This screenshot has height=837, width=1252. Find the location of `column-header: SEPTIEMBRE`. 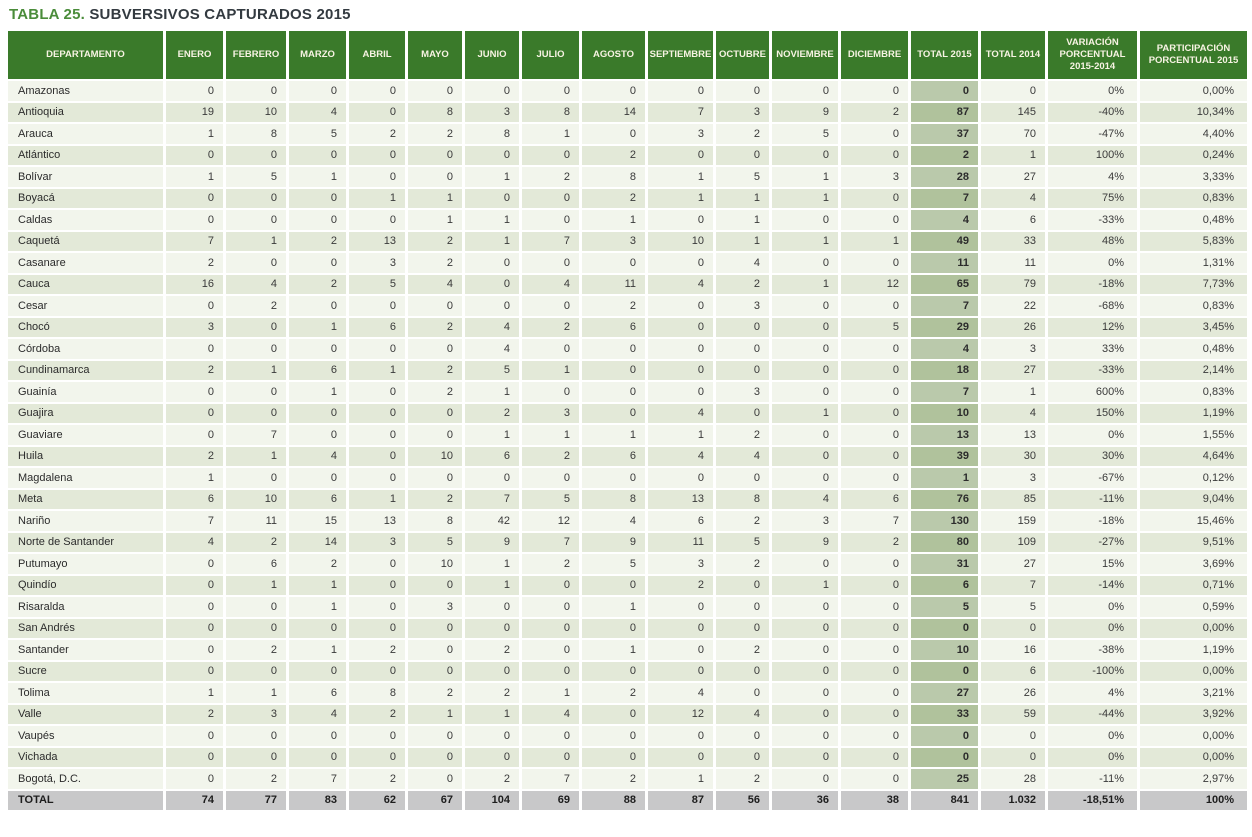

column-header: SEPTIEMBRE is located at coordinates (680, 55).